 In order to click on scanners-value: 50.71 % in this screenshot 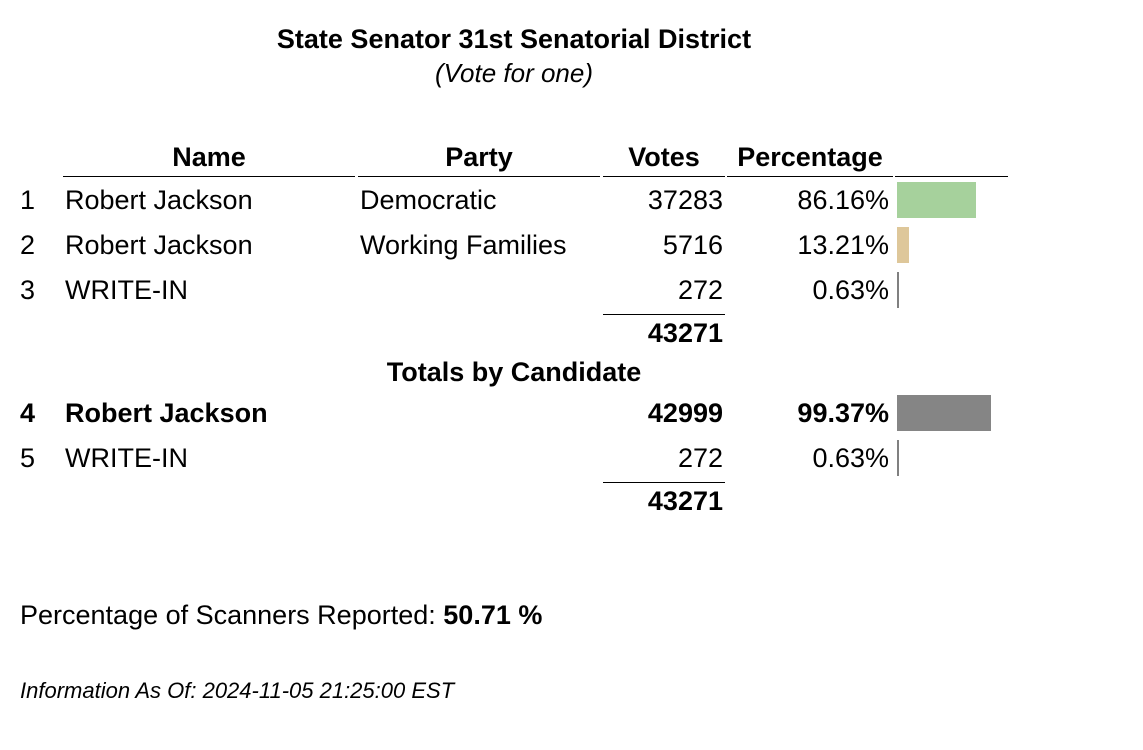, I will do `click(493, 615)`.